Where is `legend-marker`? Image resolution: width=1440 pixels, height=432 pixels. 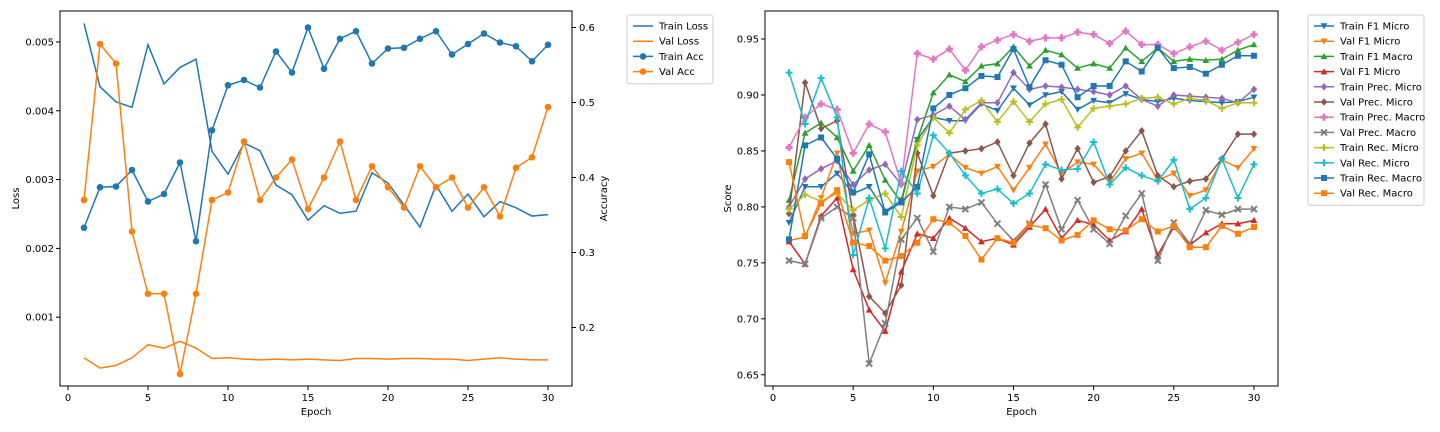
legend-marker is located at coordinates (1324, 163).